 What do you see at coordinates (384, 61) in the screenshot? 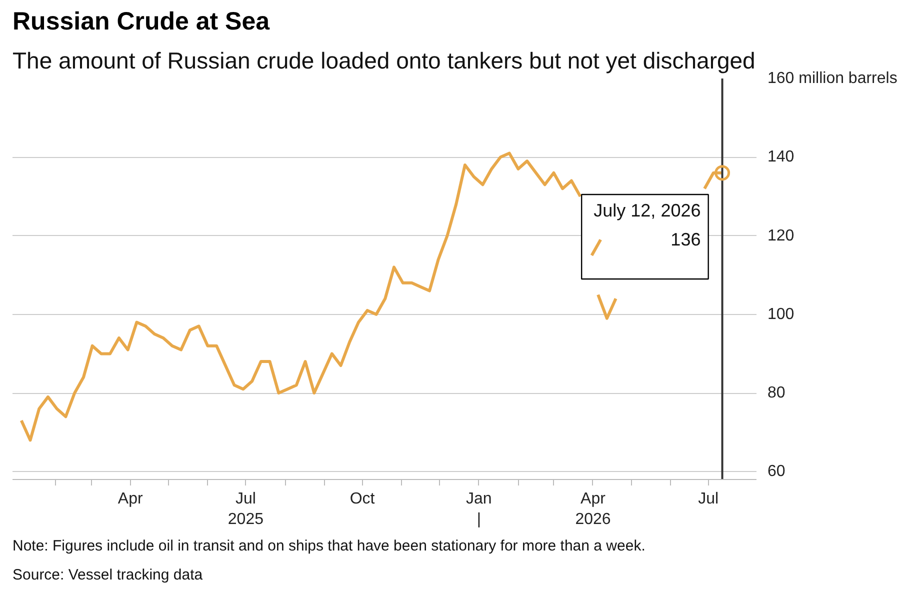
I see `chart-subtitle: The amount of Russian crude loaded onto tankers but not yet discharged` at bounding box center [384, 61].